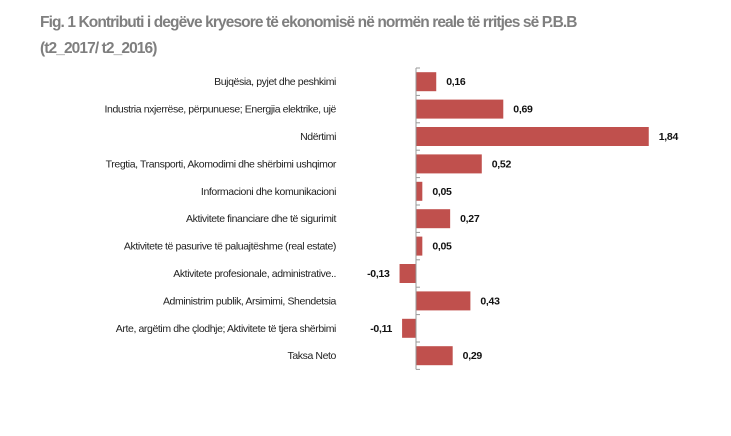  Describe the element at coordinates (523, 110) in the screenshot. I see `data-label: 0,69` at that location.